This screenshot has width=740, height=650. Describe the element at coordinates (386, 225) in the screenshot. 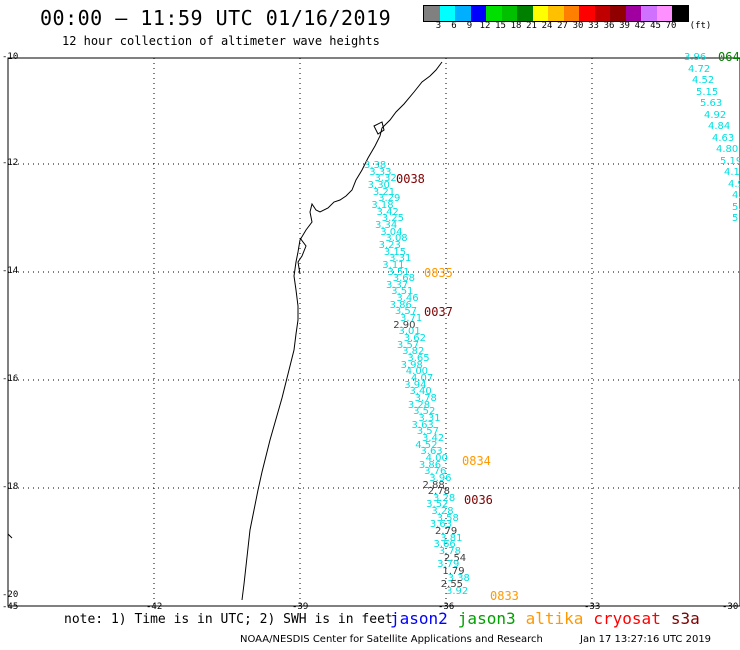

I see `wave-height-value: 3.34` at that location.